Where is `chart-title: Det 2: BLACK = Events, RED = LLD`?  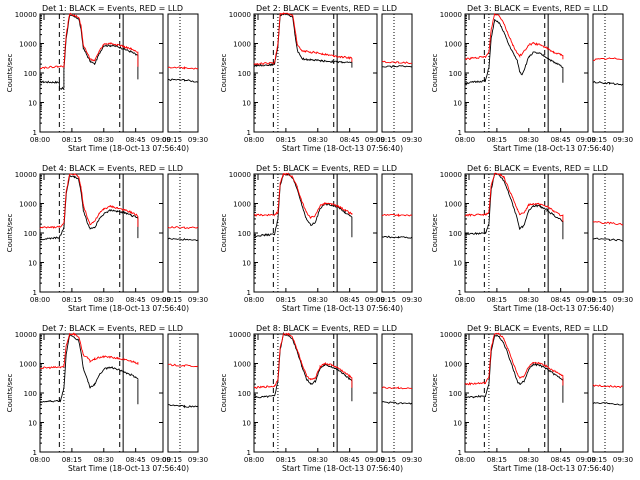 chart-title: Det 2: BLACK = Events, RED = LLD is located at coordinates (326, 8).